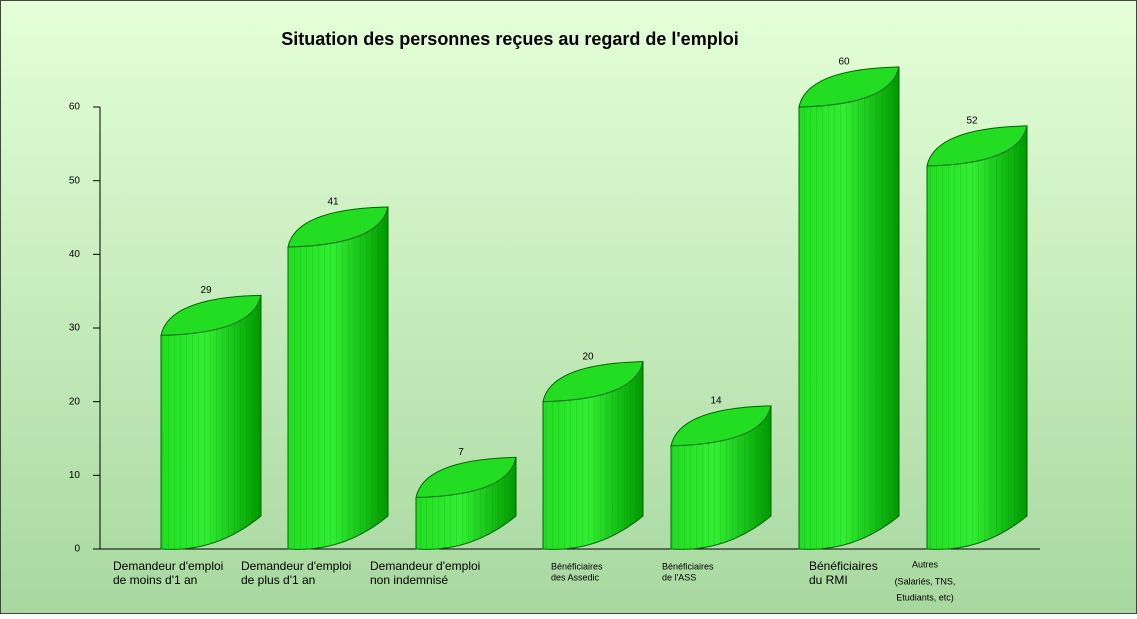 The height and width of the screenshot is (619, 1137). What do you see at coordinates (77, 549) in the screenshot?
I see `y-tick-label: 0` at bounding box center [77, 549].